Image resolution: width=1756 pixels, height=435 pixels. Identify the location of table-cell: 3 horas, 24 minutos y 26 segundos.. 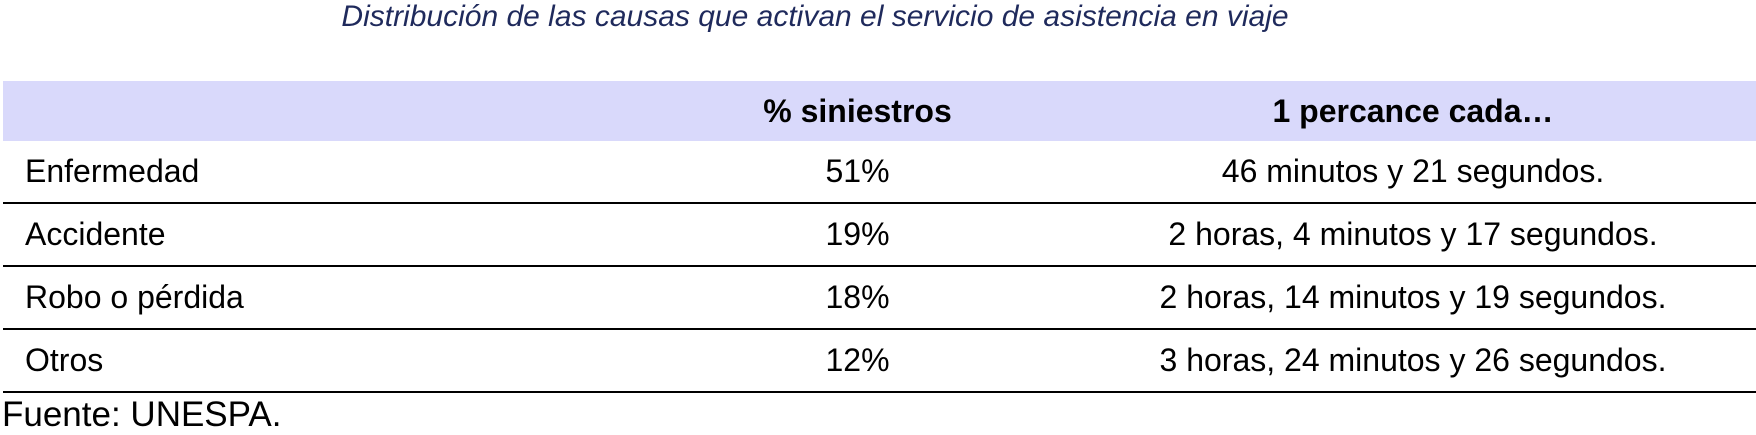
(1413, 361).